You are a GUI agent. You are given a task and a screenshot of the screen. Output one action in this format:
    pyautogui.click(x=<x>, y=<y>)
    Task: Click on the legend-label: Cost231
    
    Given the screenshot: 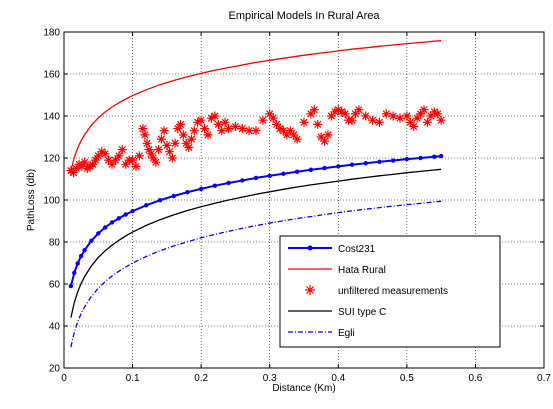 What is the action you would take?
    pyautogui.click(x=357, y=249)
    